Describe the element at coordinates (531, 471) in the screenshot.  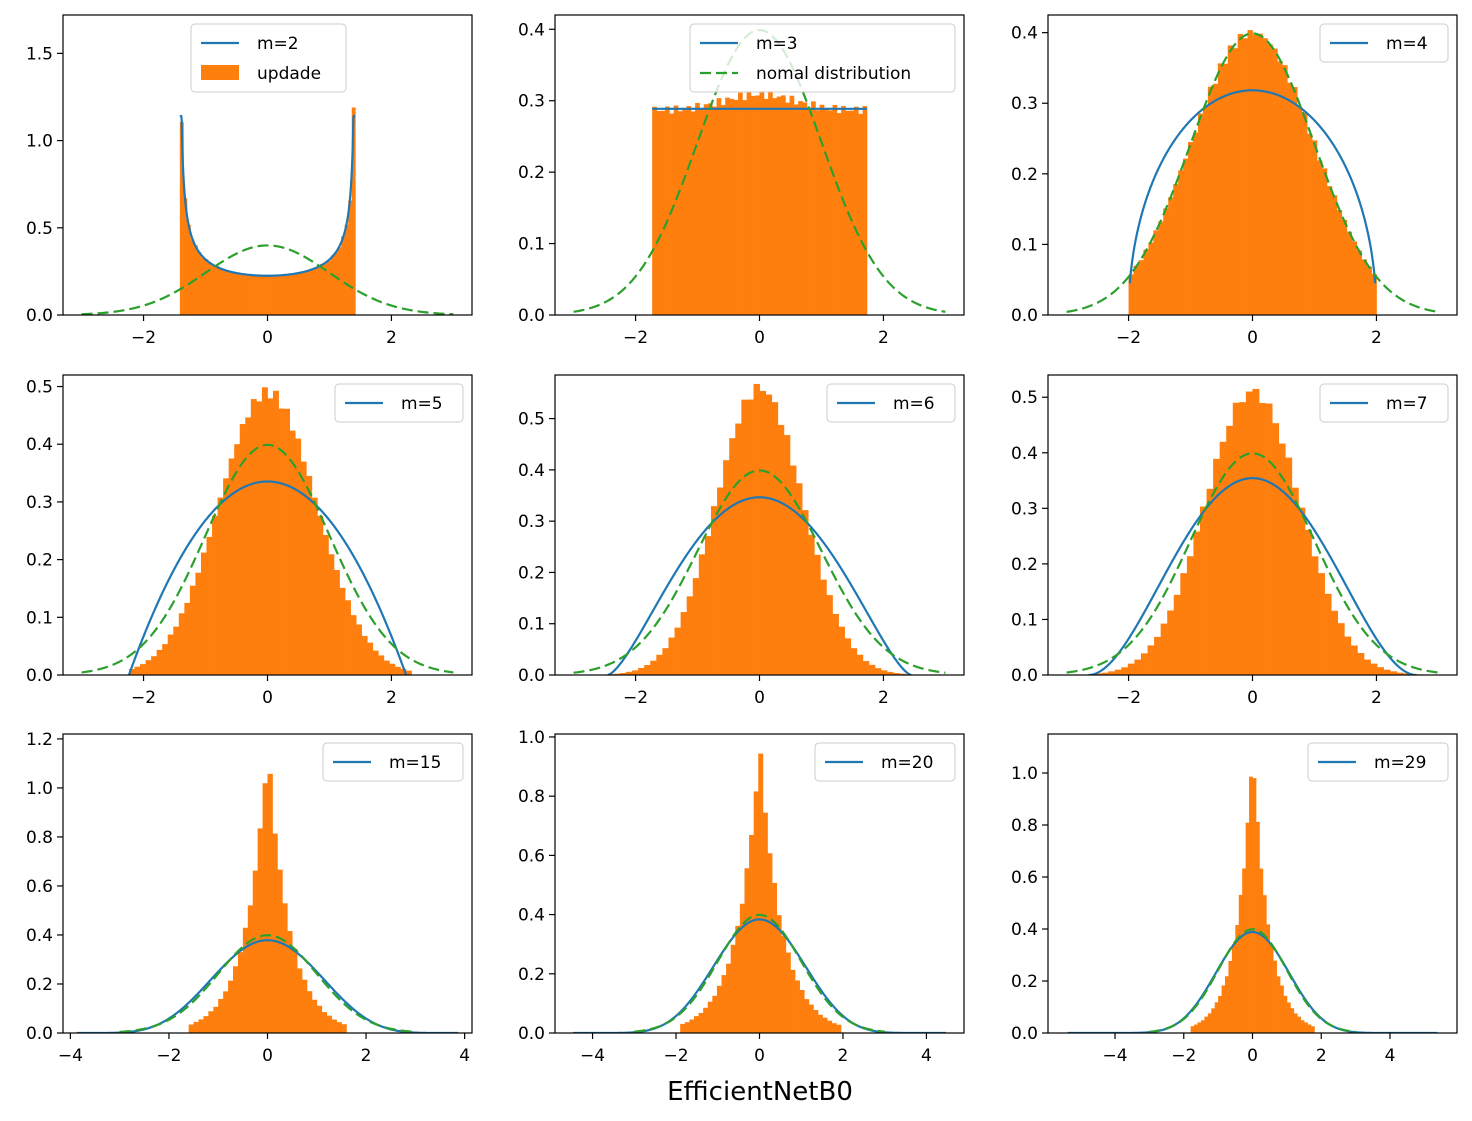
I see `y-tick-label: 0.4` at that location.